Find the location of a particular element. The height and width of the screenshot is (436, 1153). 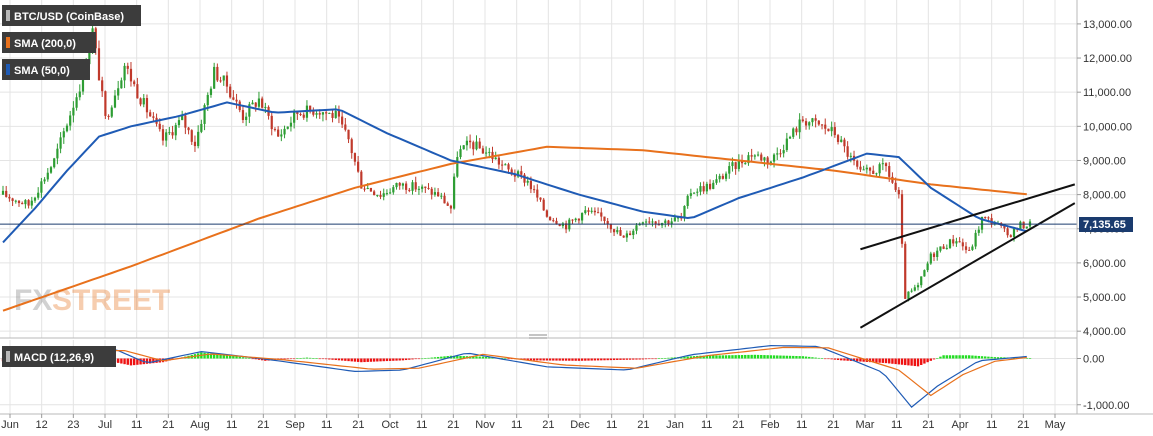

x-tick-label: Jul is located at coordinates (105, 425).